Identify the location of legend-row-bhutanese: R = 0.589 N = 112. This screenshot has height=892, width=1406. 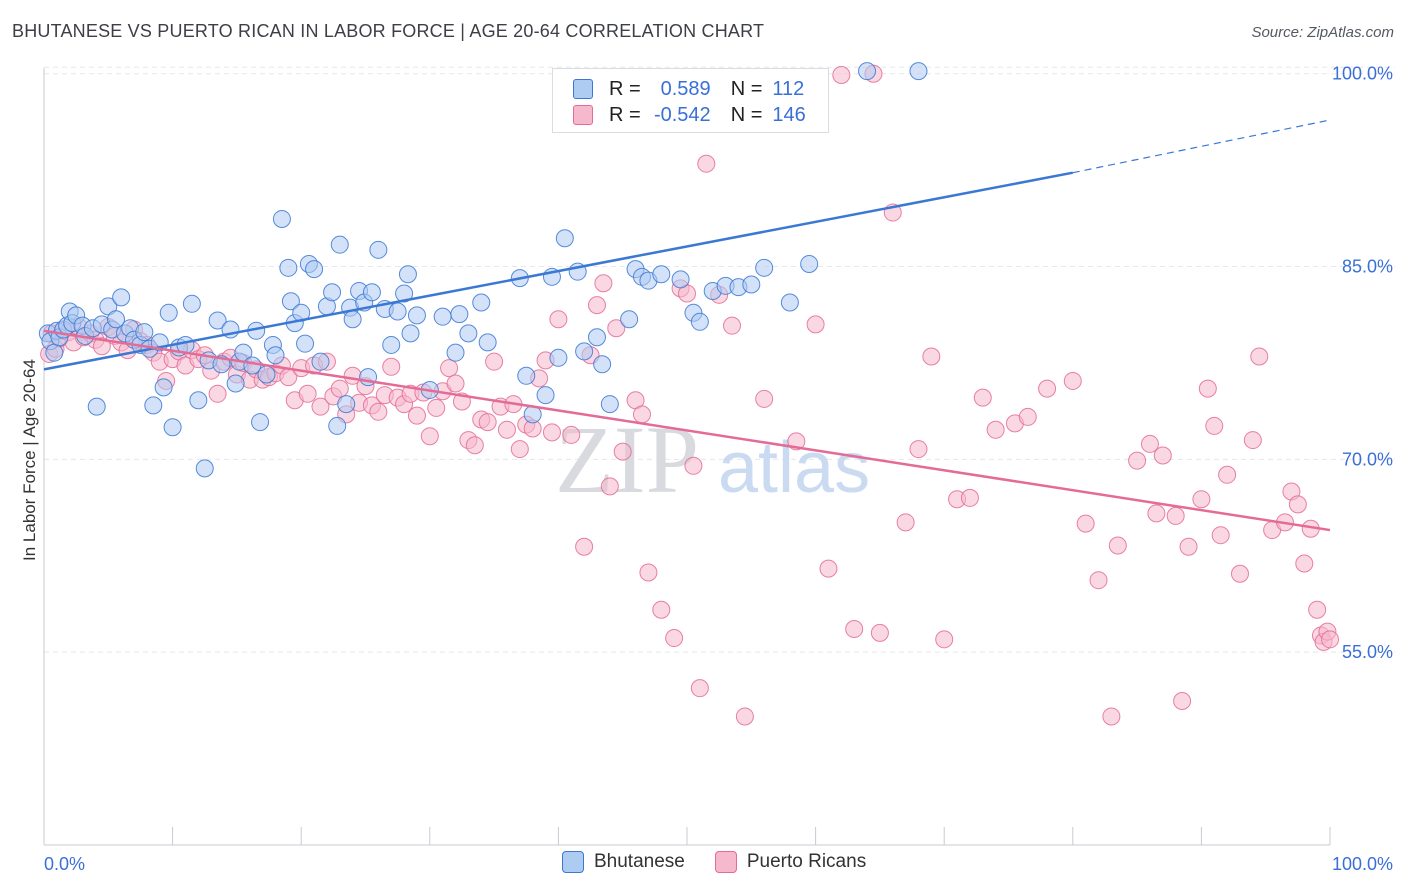
(688, 89).